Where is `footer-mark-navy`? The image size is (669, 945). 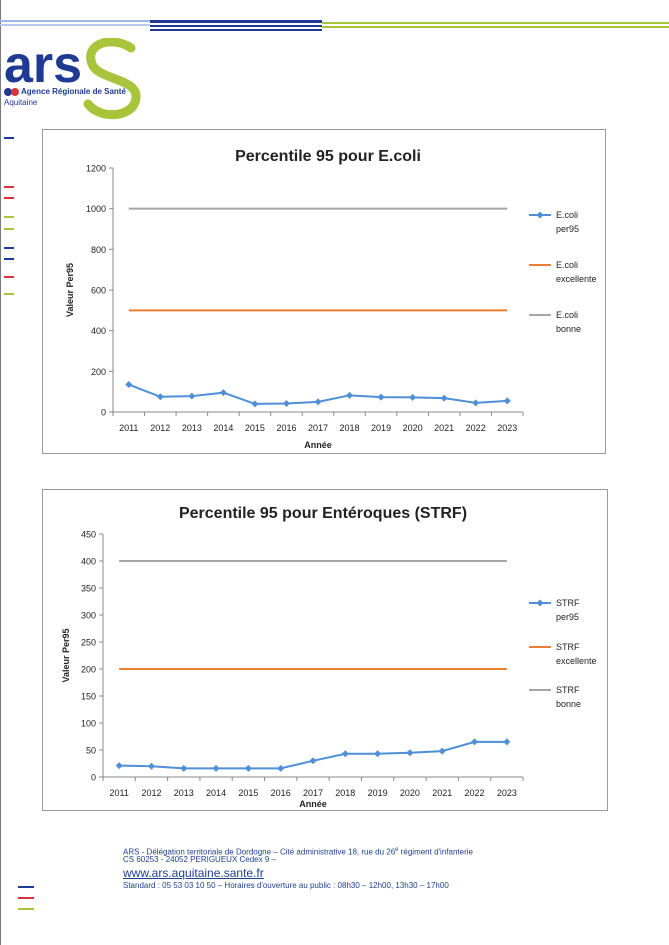
footer-mark-navy is located at coordinates (26, 887).